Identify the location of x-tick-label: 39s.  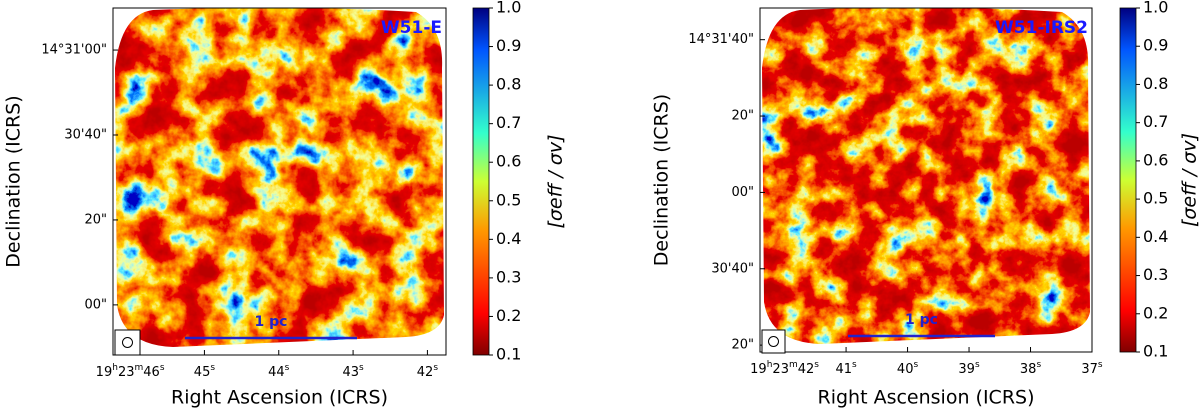
(969, 368).